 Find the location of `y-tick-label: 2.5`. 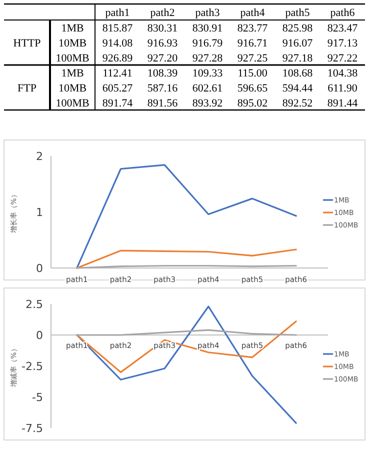

y-tick-label: 2.5 is located at coordinates (34, 304).